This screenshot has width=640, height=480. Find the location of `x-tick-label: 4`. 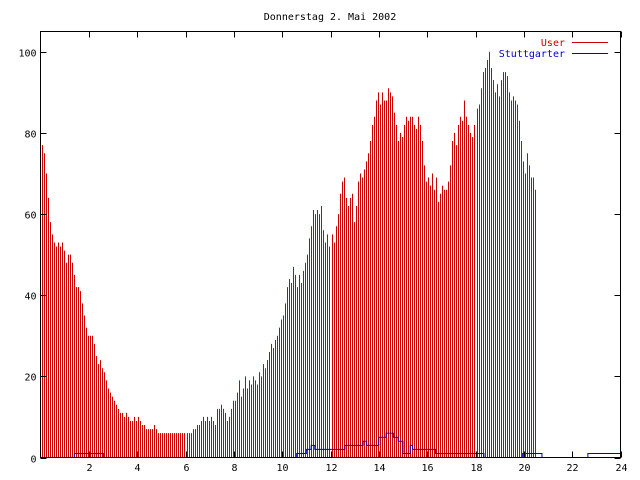

x-tick-label: 4 is located at coordinates (137, 468).